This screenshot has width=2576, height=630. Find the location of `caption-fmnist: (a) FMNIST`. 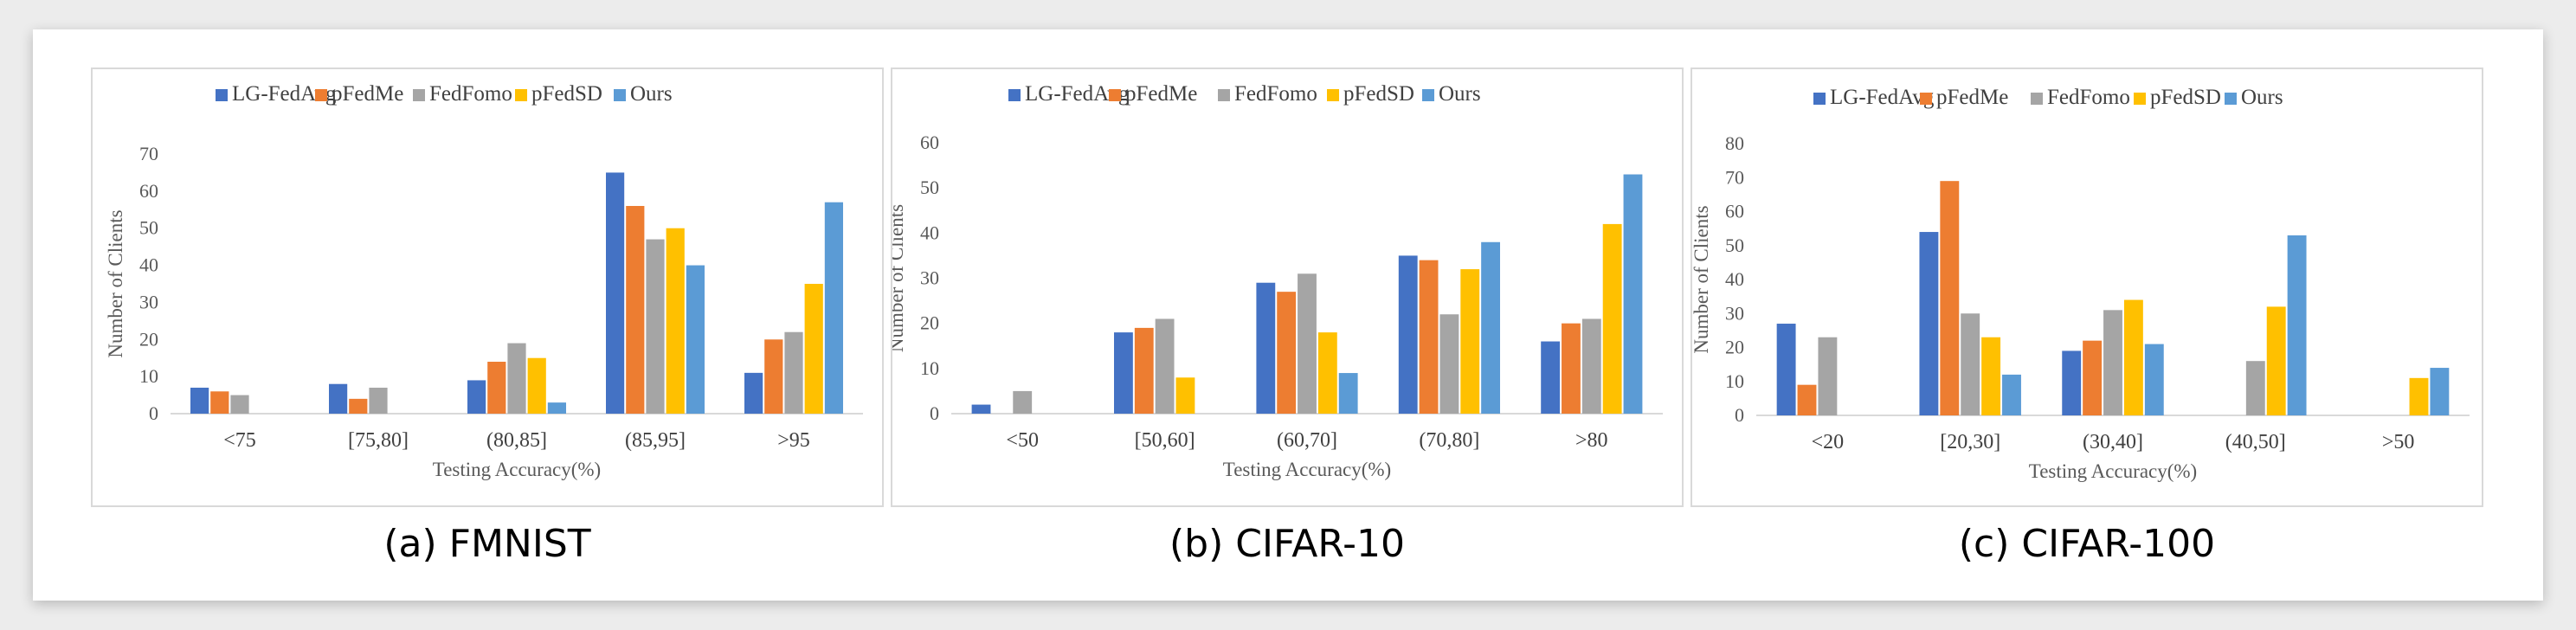

caption-fmnist: (a) FMNIST is located at coordinates (487, 544).